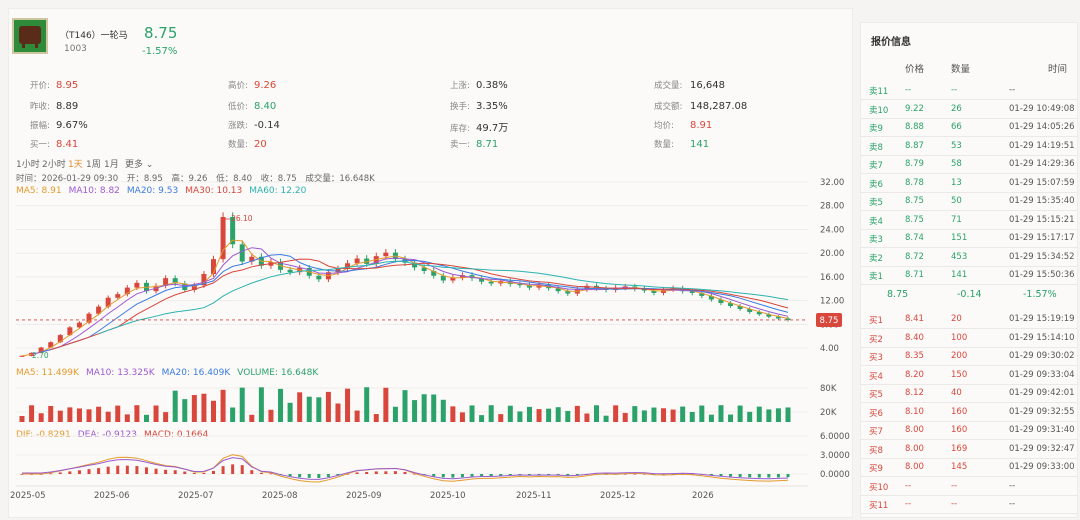  I want to click on ob-time: 01-29 14:29:36, so click(1042, 164).